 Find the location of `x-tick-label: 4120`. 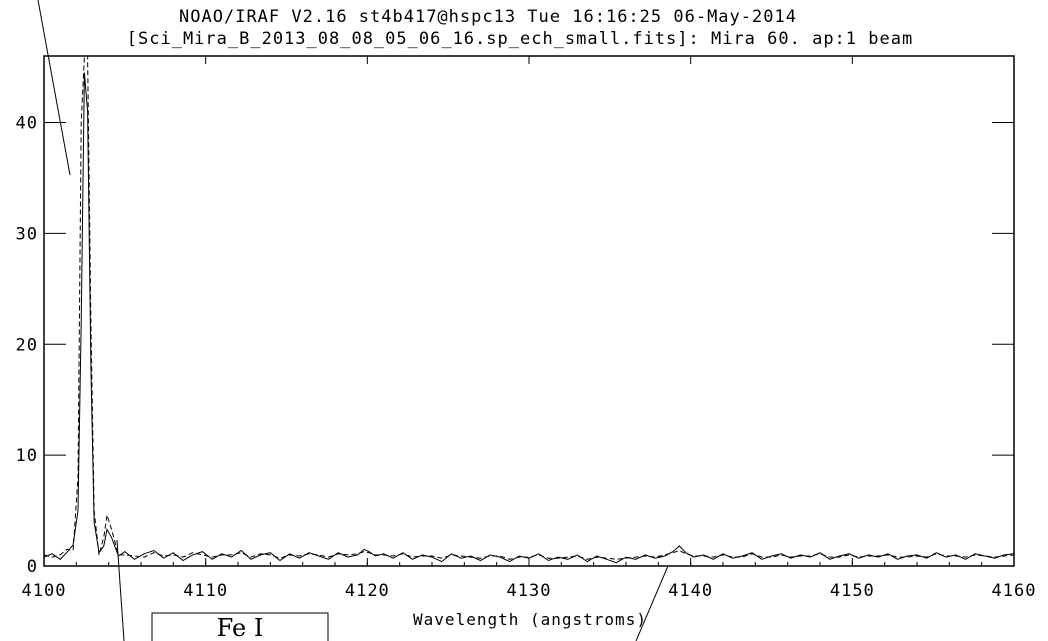

x-tick-label: 4120 is located at coordinates (367, 591).